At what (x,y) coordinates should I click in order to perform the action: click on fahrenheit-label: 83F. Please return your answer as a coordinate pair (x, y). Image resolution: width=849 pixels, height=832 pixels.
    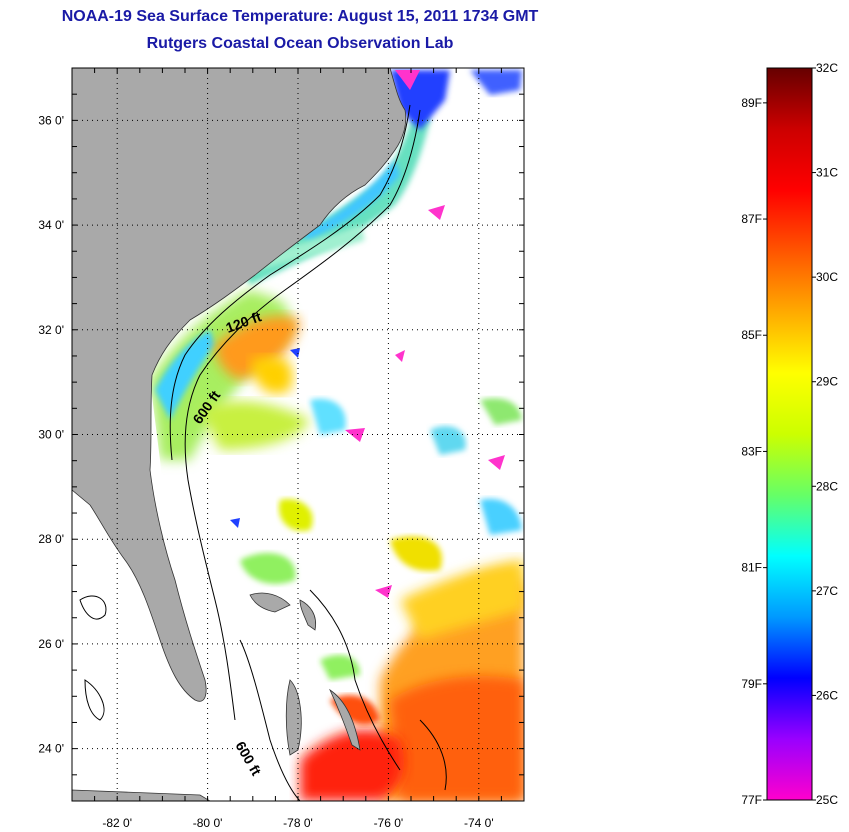
    Looking at the image, I should click on (751, 451).